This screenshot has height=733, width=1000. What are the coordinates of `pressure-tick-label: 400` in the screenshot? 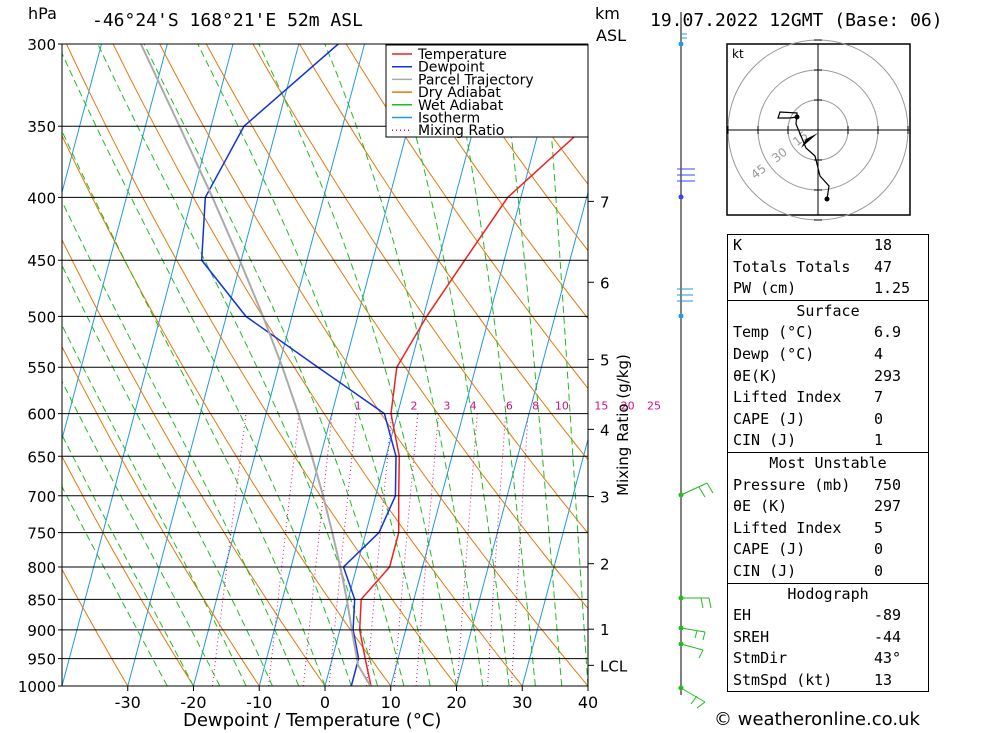 It's located at (41, 198).